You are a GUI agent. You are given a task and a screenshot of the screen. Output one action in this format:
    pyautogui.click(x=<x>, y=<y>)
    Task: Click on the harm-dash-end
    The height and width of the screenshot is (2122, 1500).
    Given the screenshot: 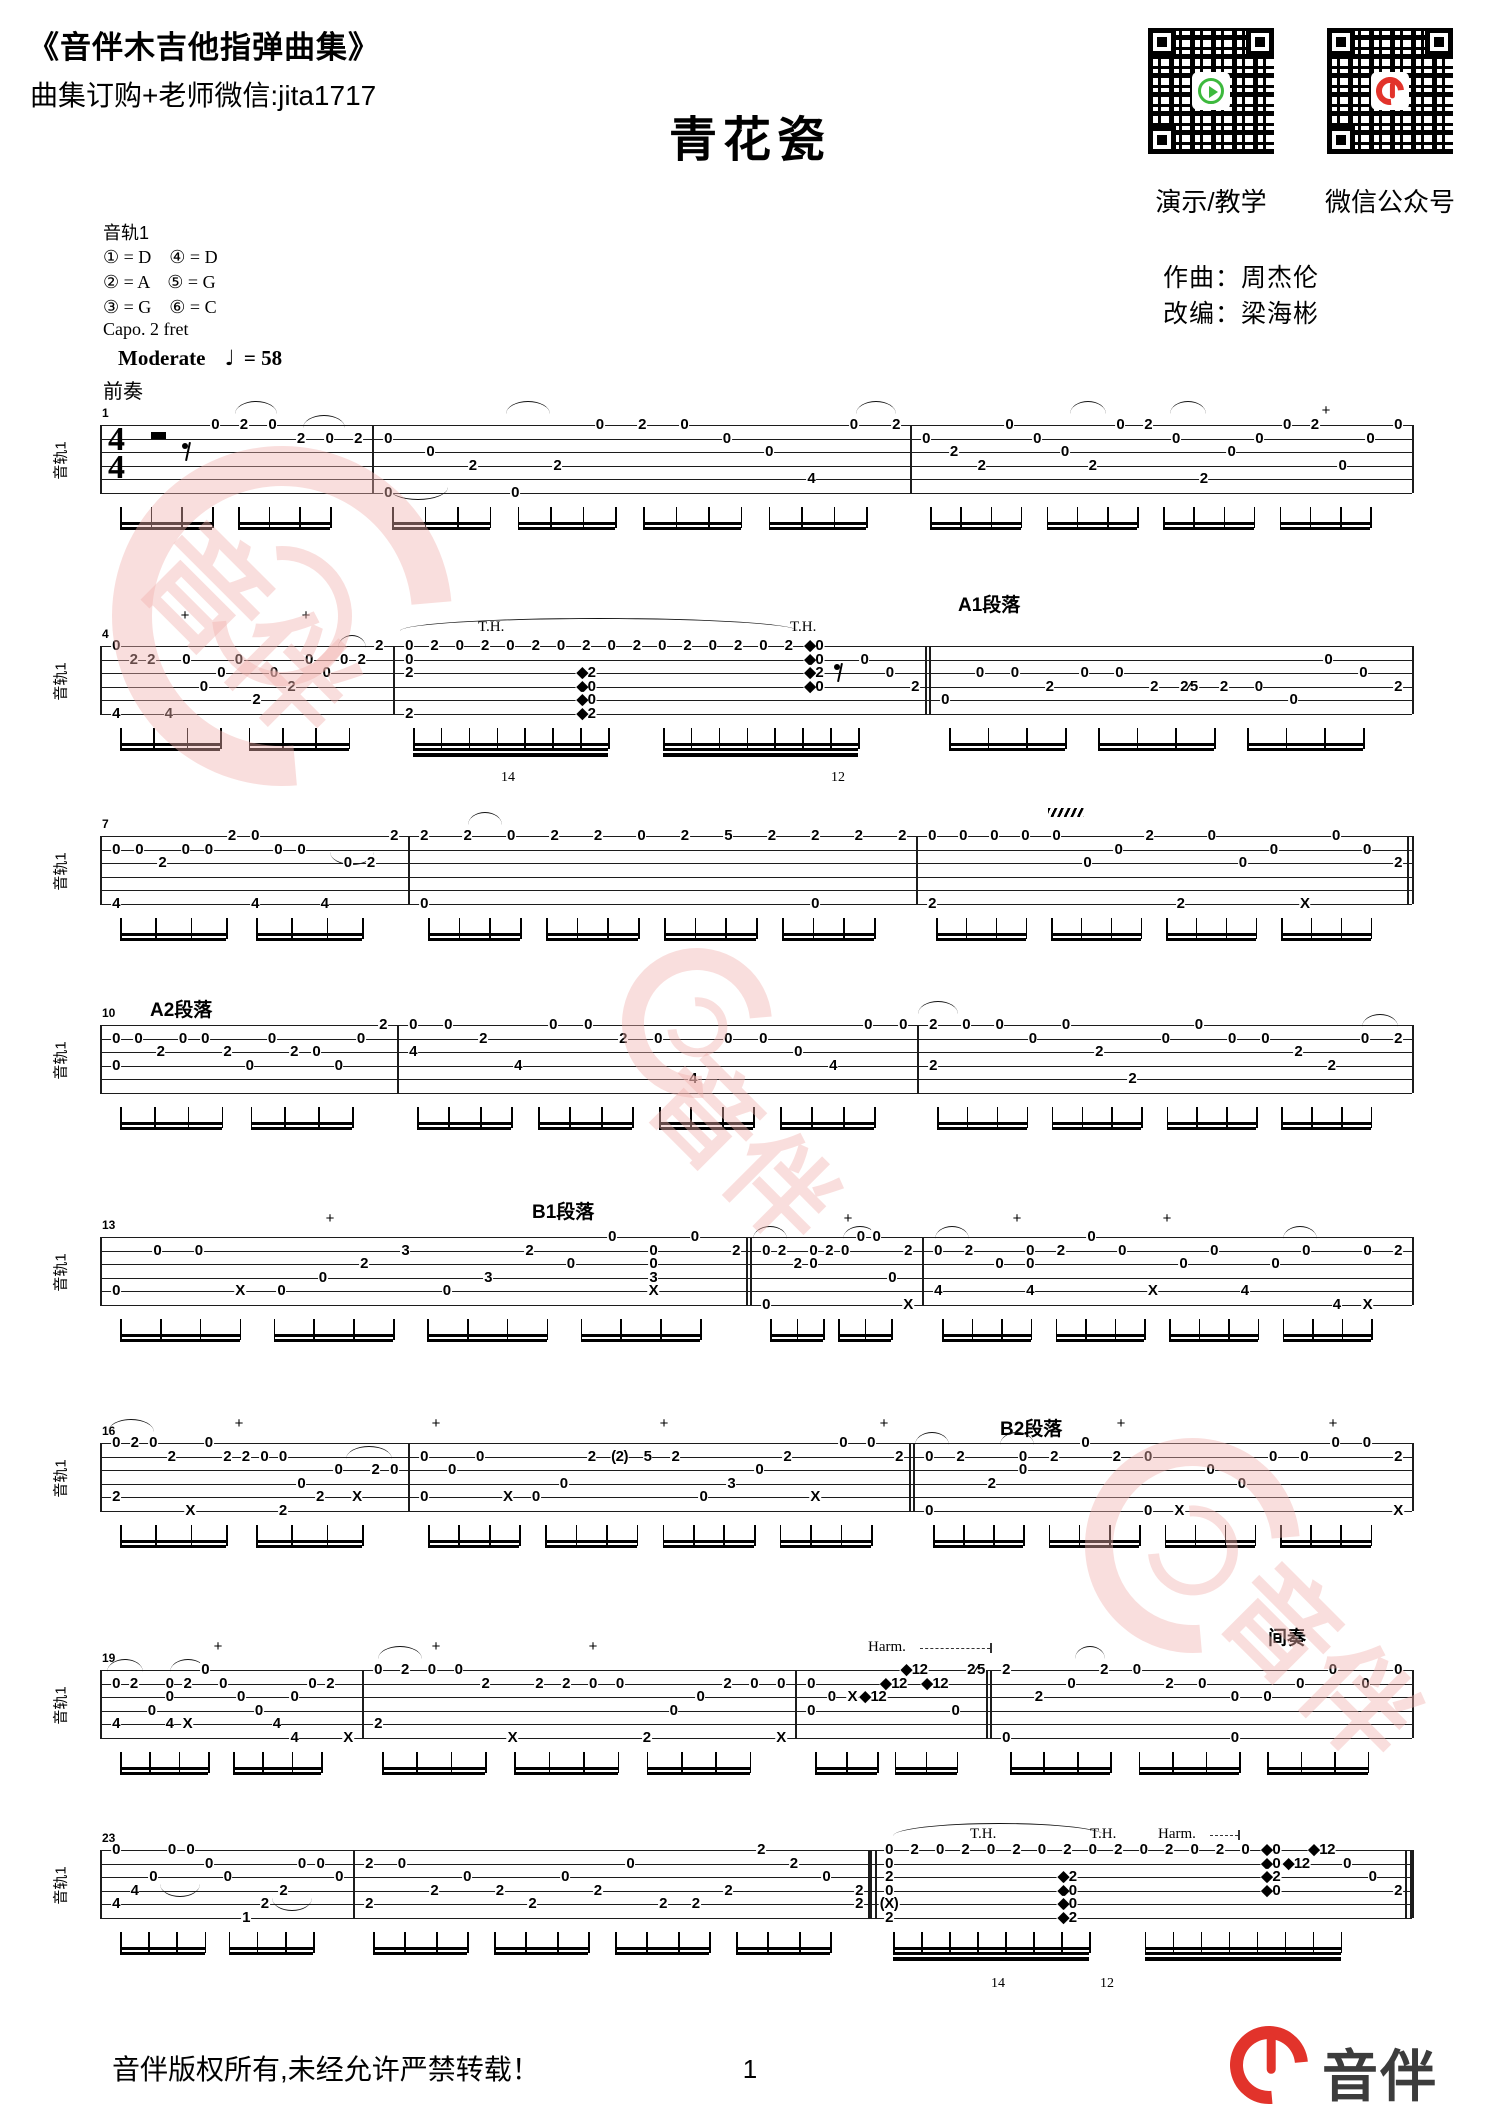 What is the action you would take?
    pyautogui.click(x=991, y=1648)
    